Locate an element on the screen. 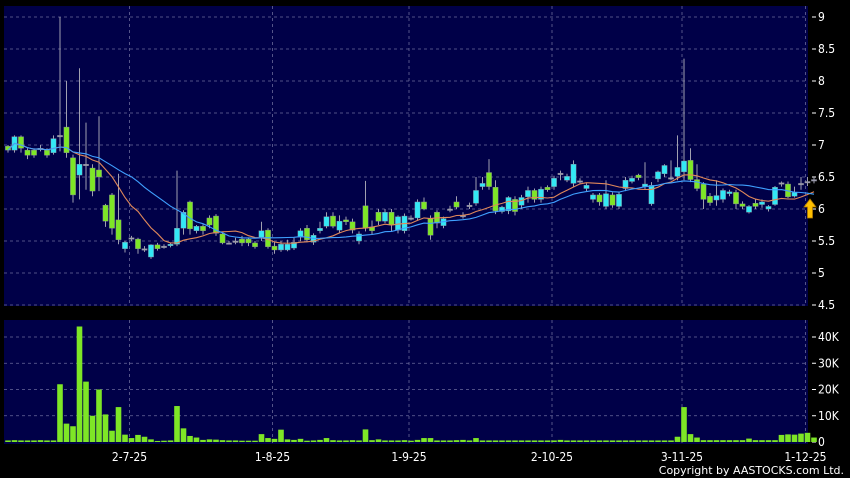 This screenshot has height=478, width=850. price-axis: 9 8.5 8 7.5 7 6.5 6 5.5 5 4.5 is located at coordinates (823, 161).